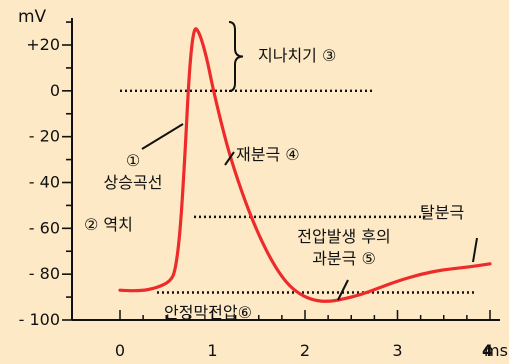 The width and height of the screenshot is (509, 364). I want to click on y-tick-label: - 20, so click(44, 136).